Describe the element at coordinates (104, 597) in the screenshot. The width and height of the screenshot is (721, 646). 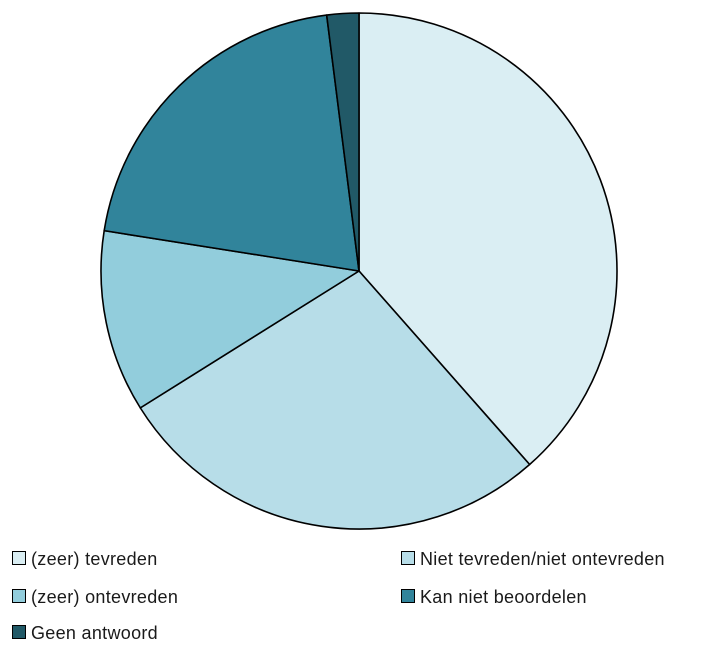
I see `legend-label: (zeer) ontevreden` at that location.